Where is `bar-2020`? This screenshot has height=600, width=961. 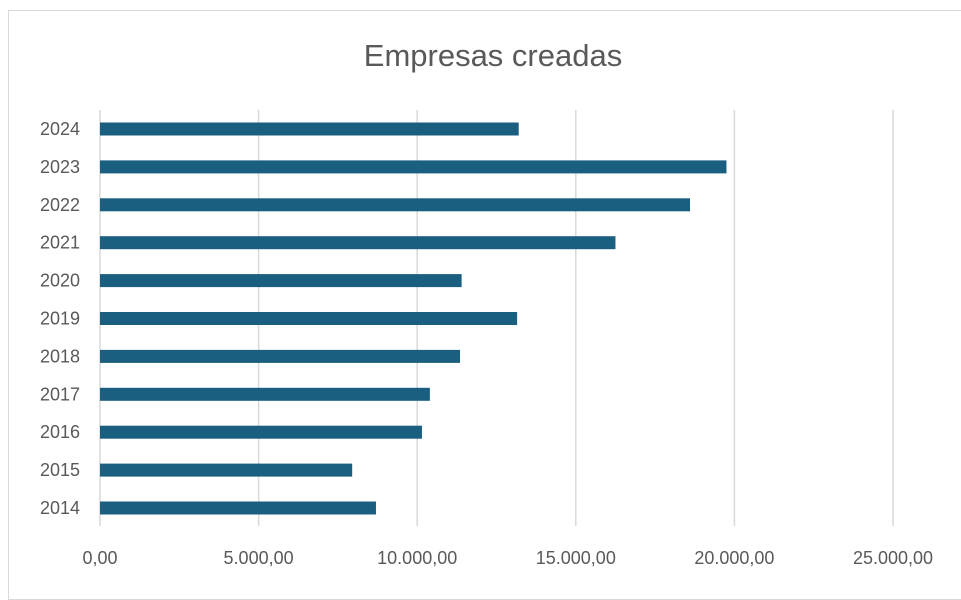 bar-2020 is located at coordinates (281, 281).